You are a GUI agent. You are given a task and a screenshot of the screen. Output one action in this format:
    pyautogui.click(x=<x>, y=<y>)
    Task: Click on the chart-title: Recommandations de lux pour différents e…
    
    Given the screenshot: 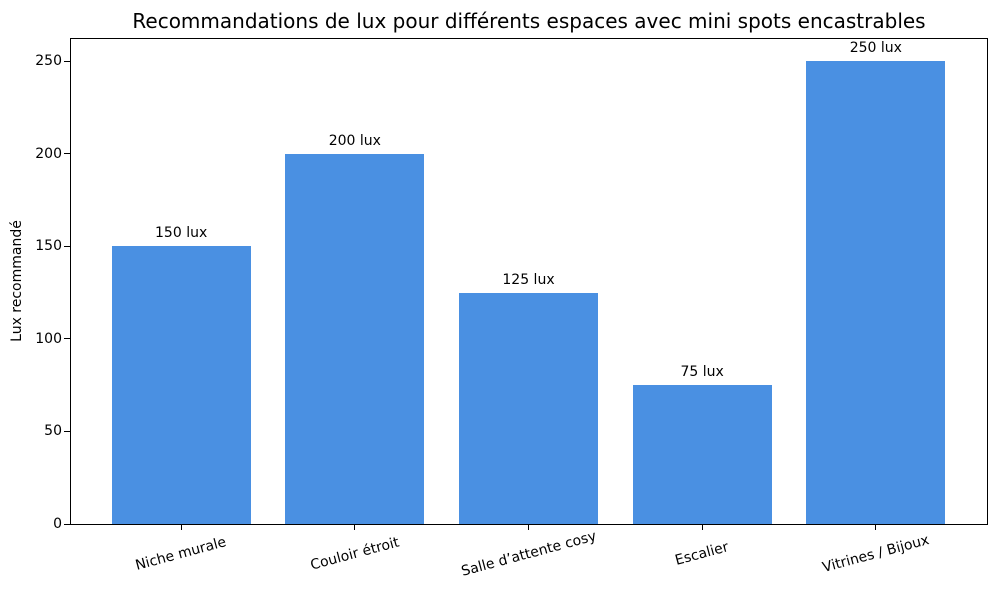 What is the action you would take?
    pyautogui.click(x=529, y=21)
    